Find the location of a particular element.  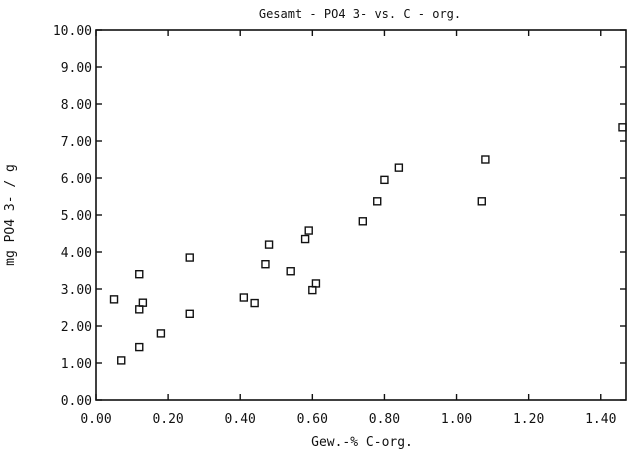

y-tick-label: 9.00 is located at coordinates (76, 68).